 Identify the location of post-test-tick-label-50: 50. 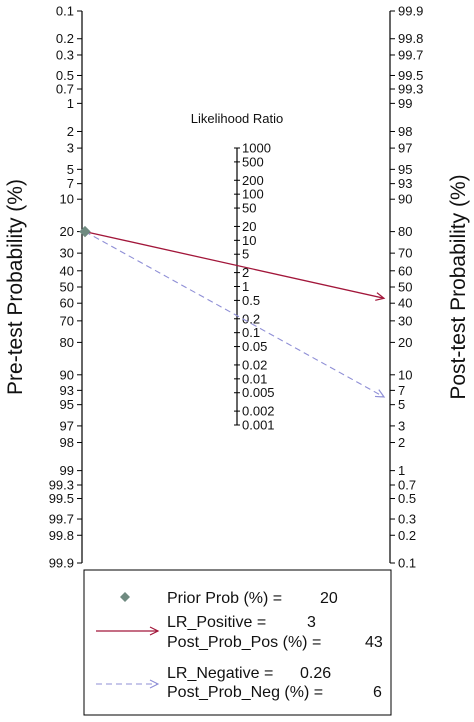
(405, 287).